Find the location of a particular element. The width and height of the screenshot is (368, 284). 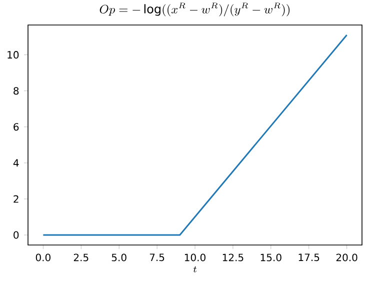

x-tick-label: 5.0 is located at coordinates (119, 258).